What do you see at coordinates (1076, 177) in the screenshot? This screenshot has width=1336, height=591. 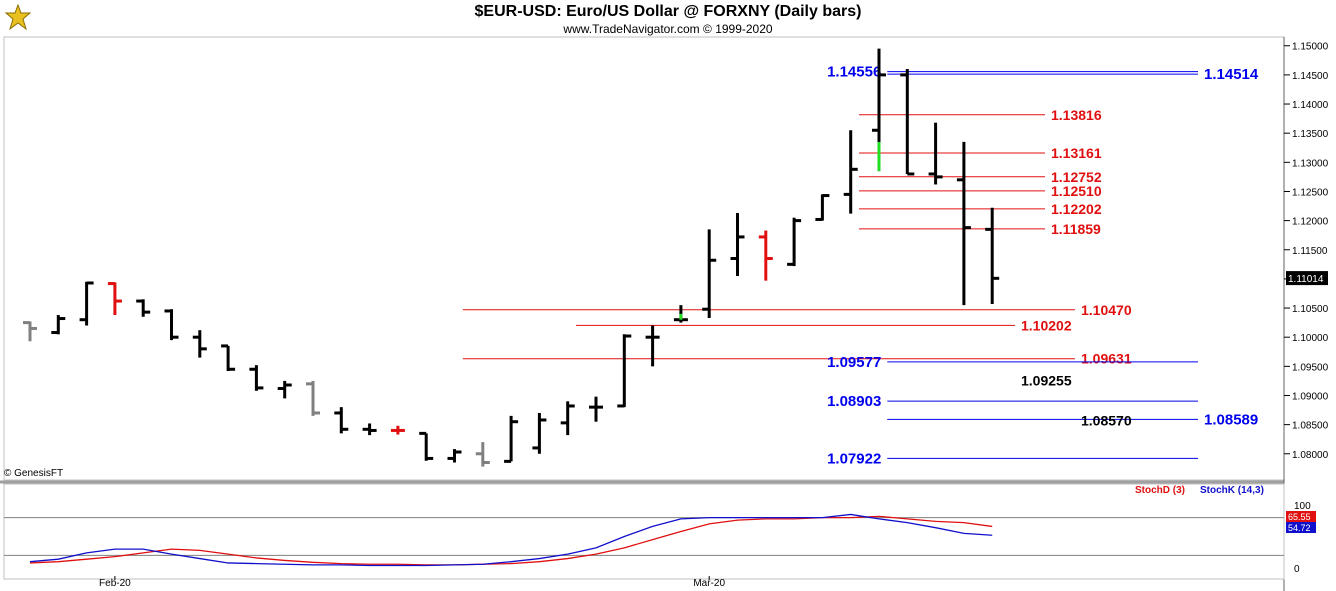 I see `level-label: 1.12752` at bounding box center [1076, 177].